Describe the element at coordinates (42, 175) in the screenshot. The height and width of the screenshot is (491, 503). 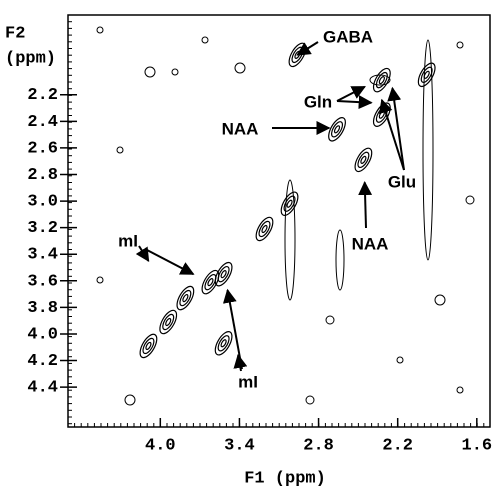
I see `y-tick-label: 2.8` at that location.